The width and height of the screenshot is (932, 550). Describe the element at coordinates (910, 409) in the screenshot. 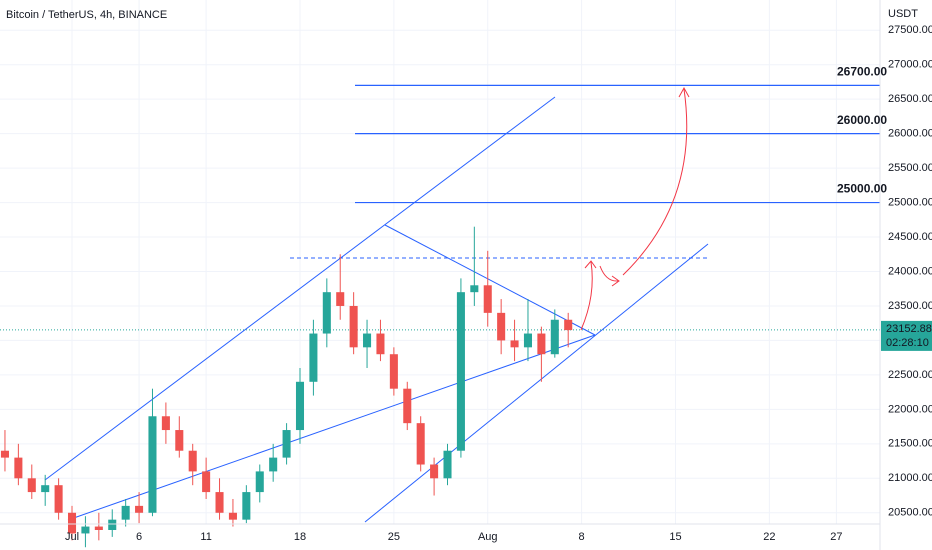

I see `y-tick-label: 22000.00` at that location.